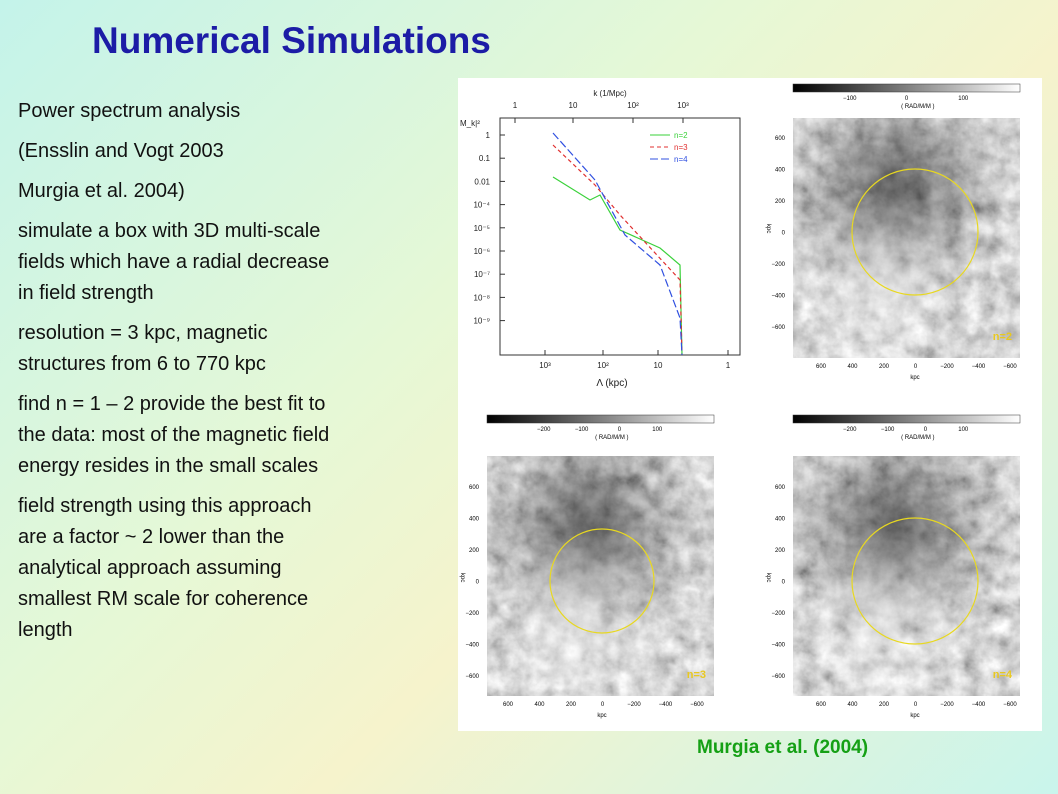  I want to click on text-line: structures from 6 to 770 kpc, so click(142, 364).